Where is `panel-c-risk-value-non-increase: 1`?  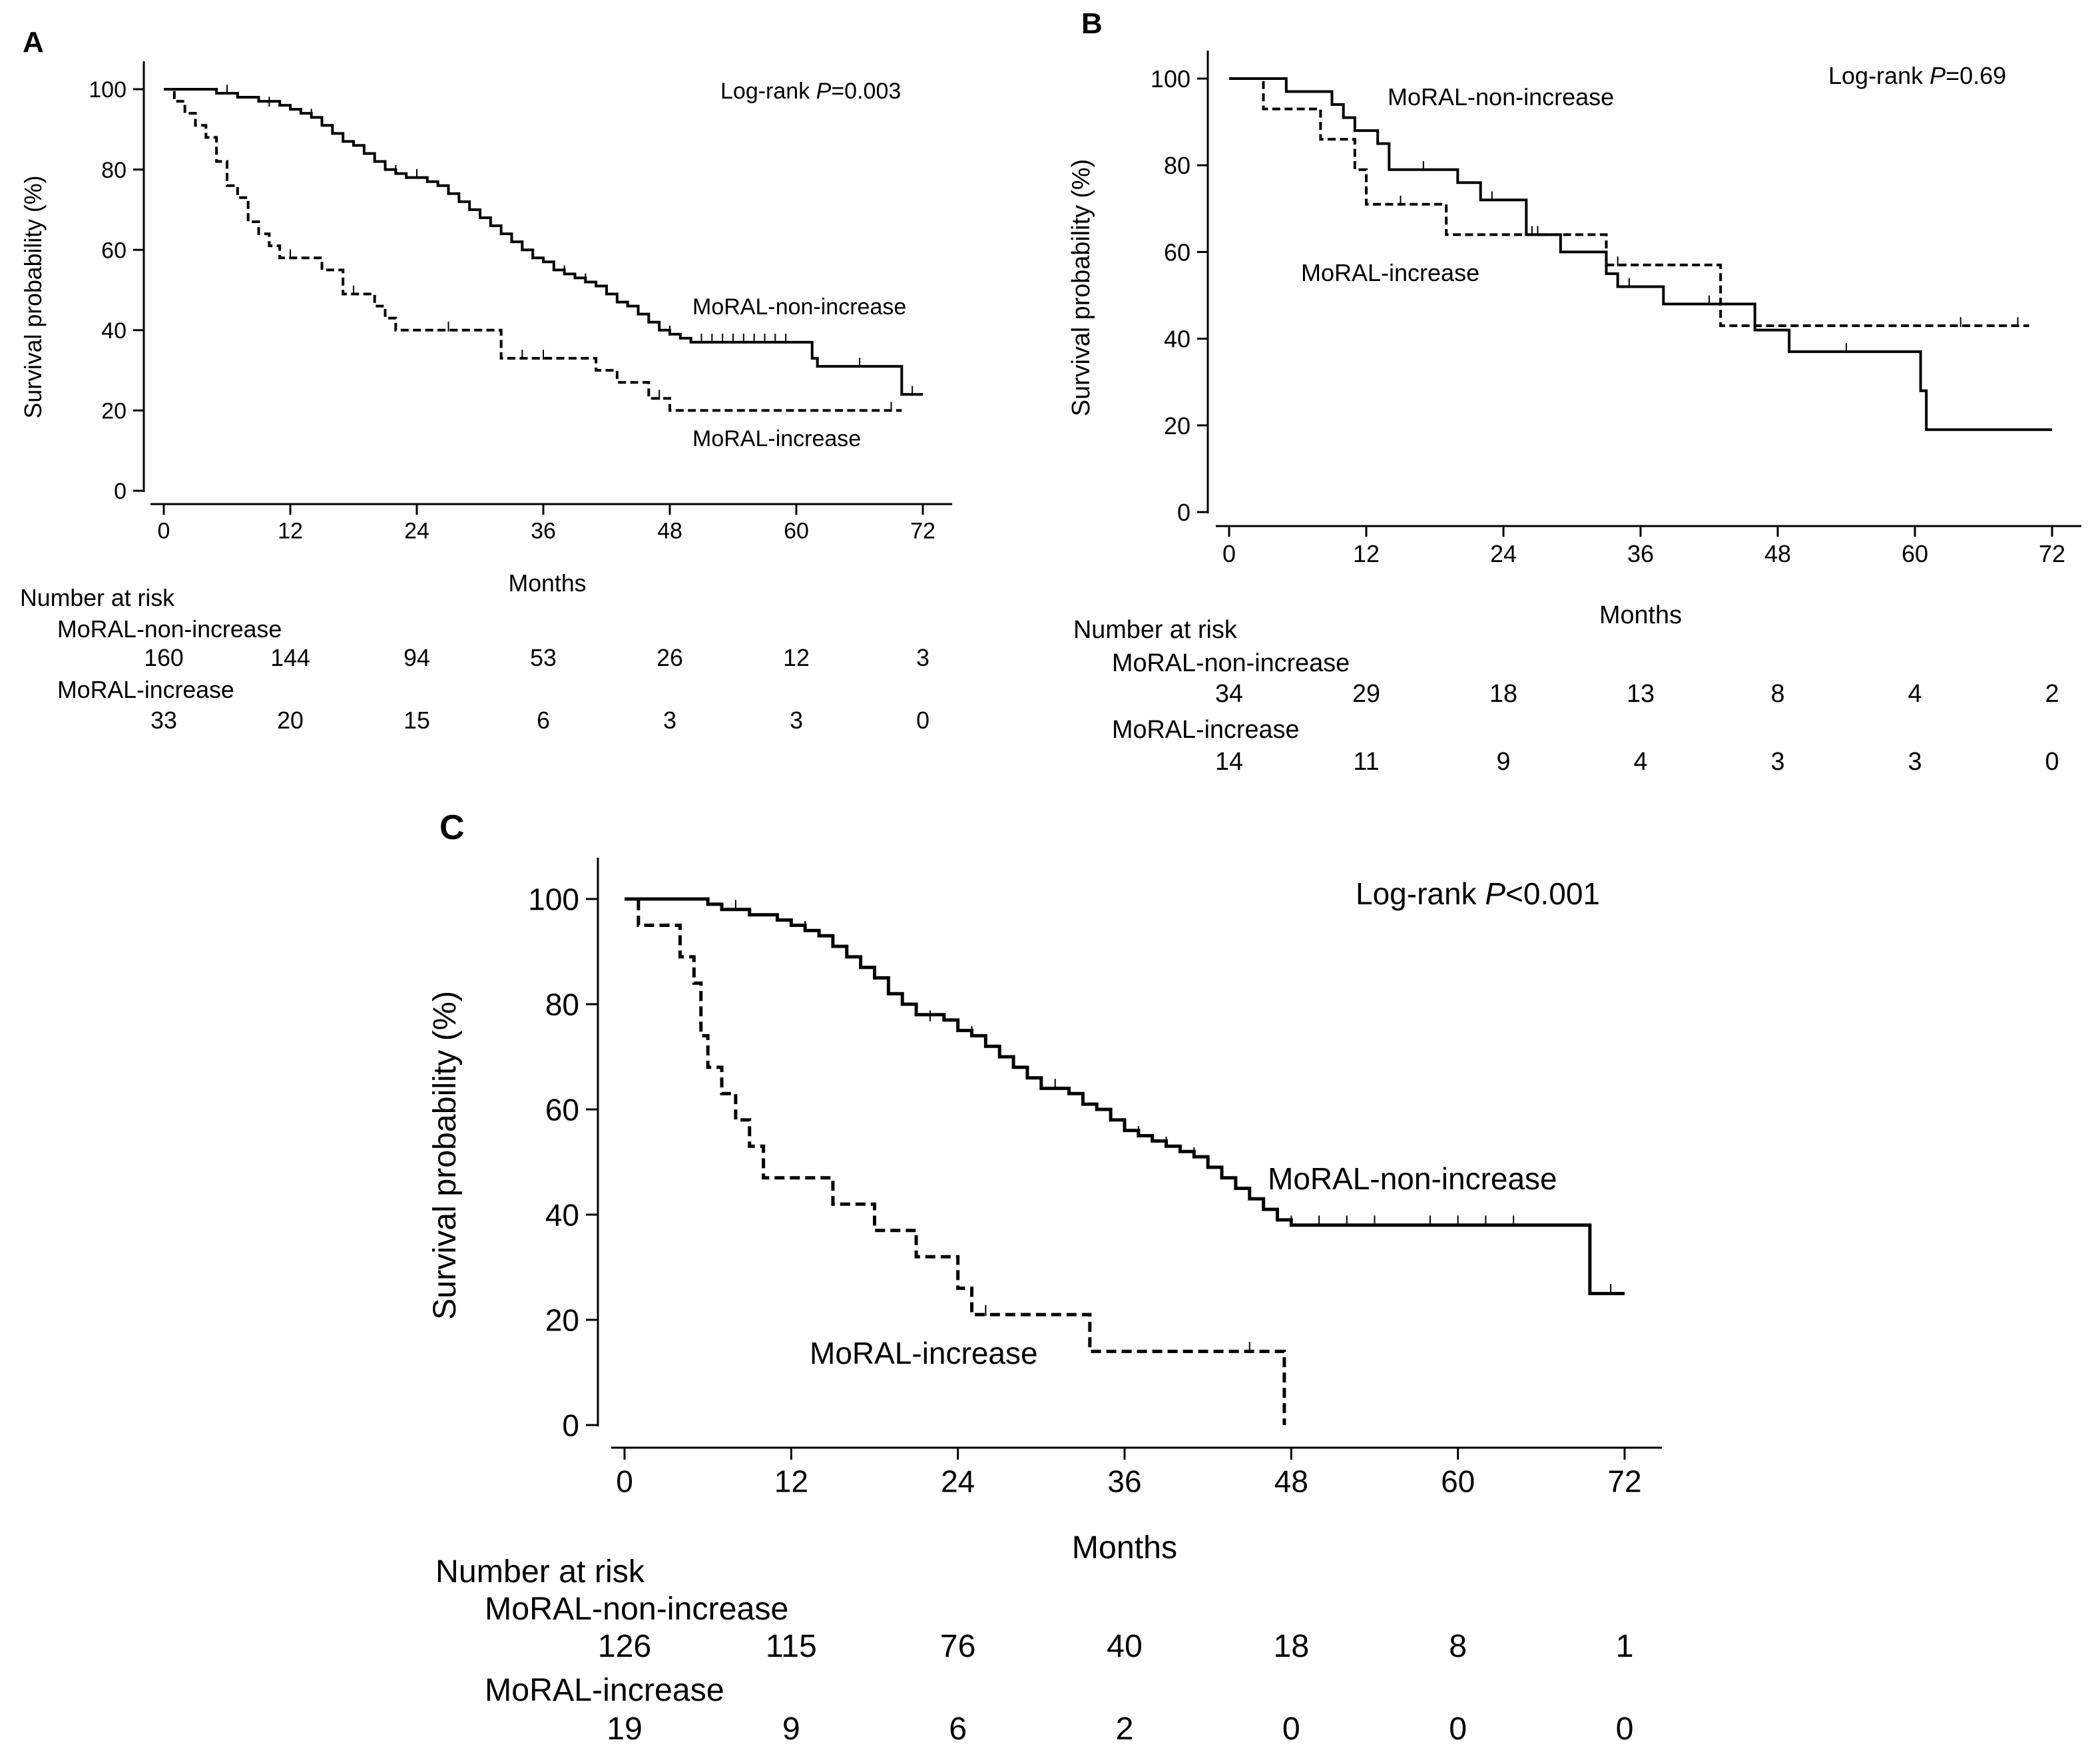
panel-c-risk-value-non-increase: 1 is located at coordinates (1625, 1646).